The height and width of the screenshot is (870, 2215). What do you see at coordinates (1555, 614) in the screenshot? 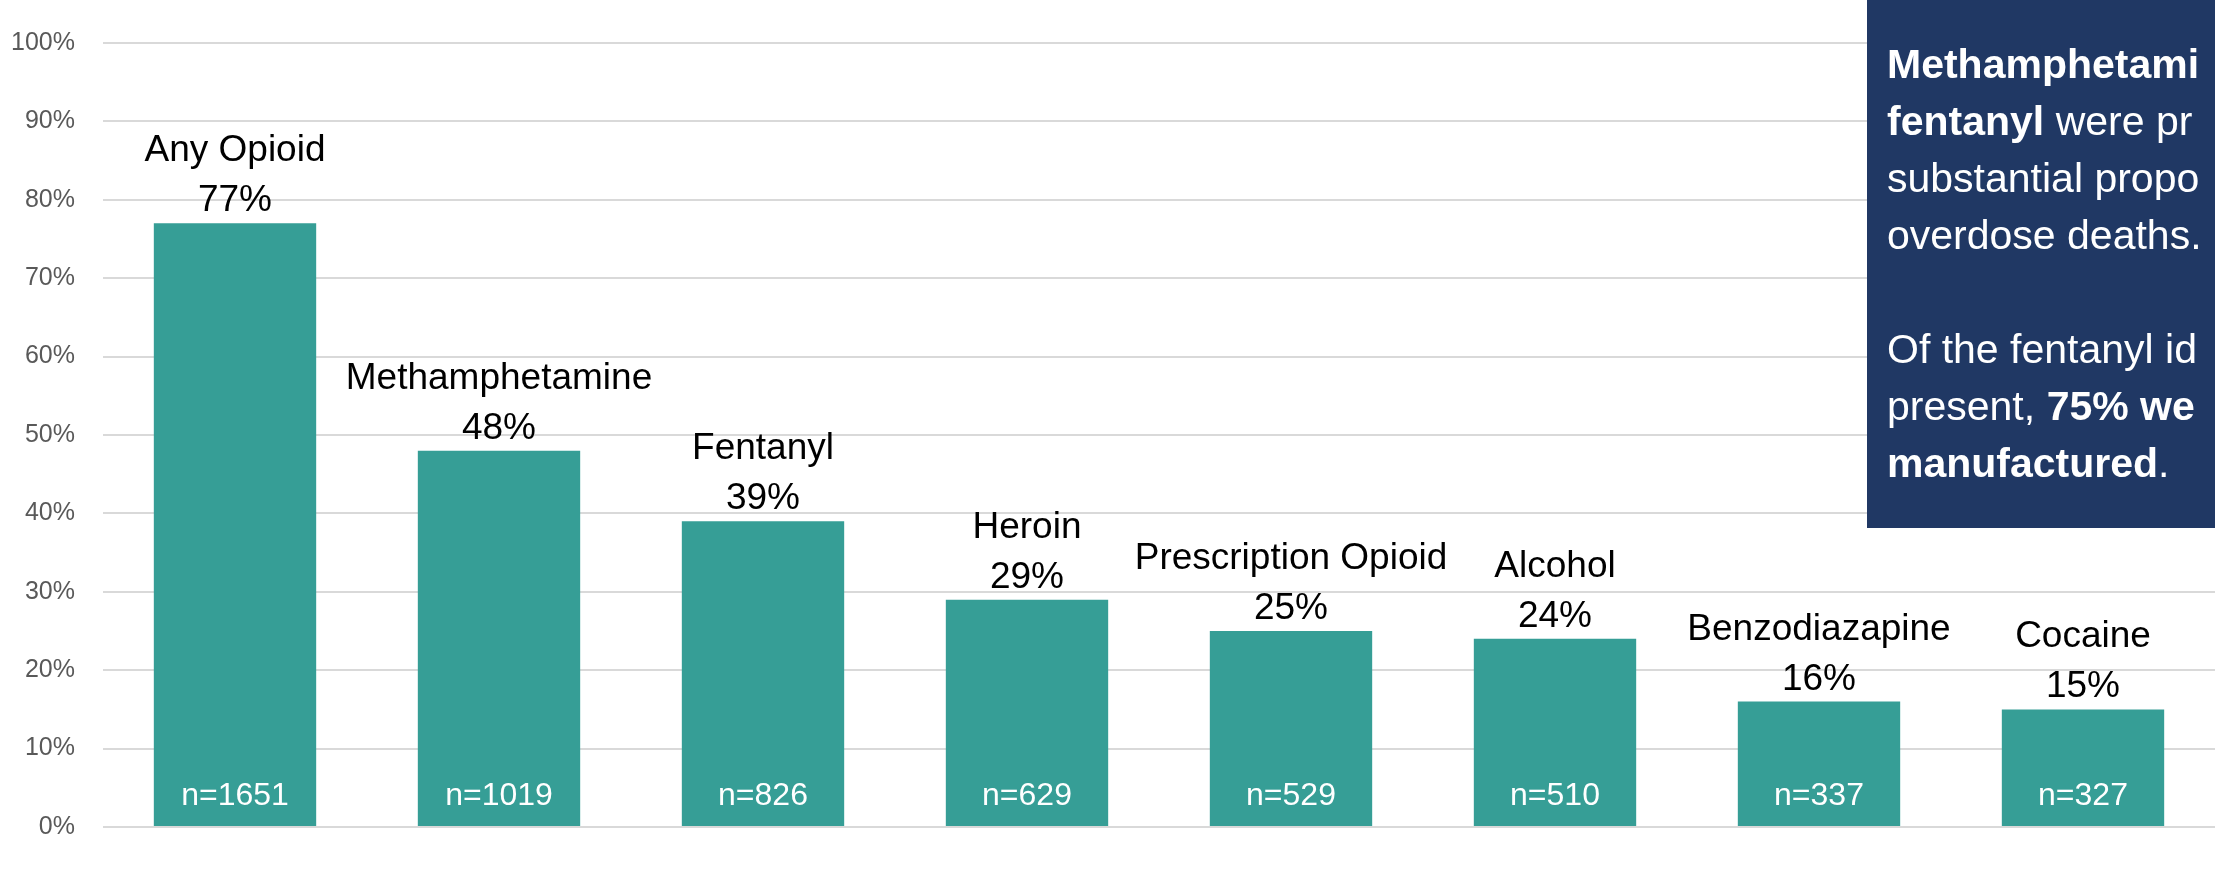
I see `data-label: 24%` at bounding box center [1555, 614].